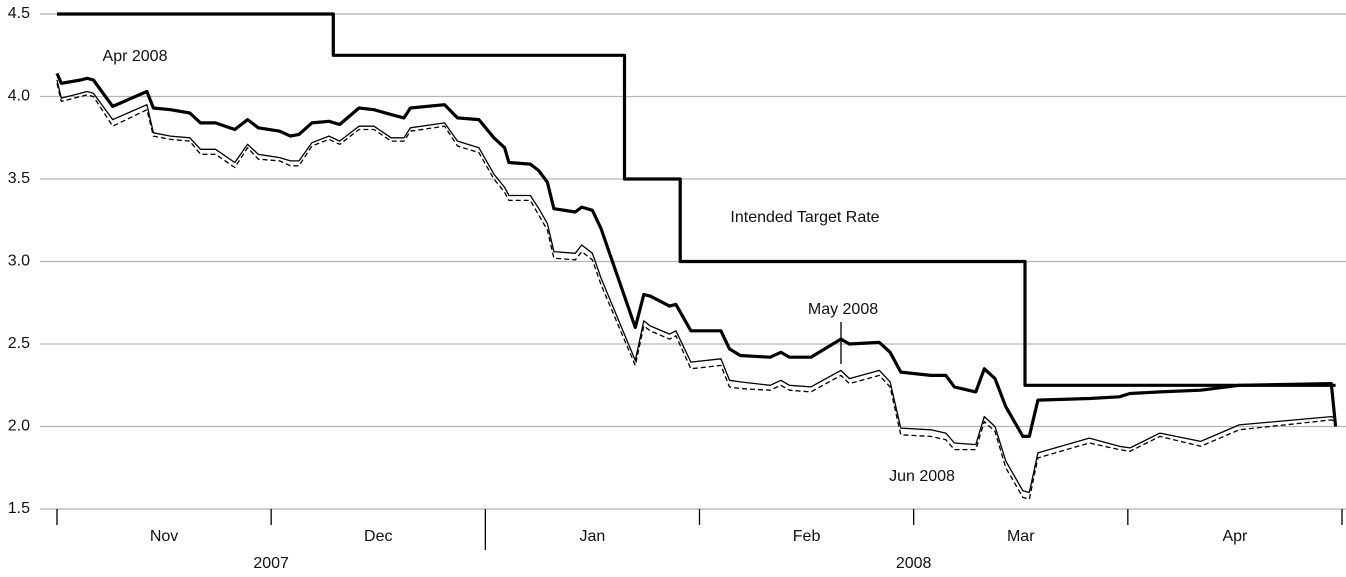 The width and height of the screenshot is (1346, 577). What do you see at coordinates (19, 178) in the screenshot?
I see `y-tick-label: 3.5` at bounding box center [19, 178].